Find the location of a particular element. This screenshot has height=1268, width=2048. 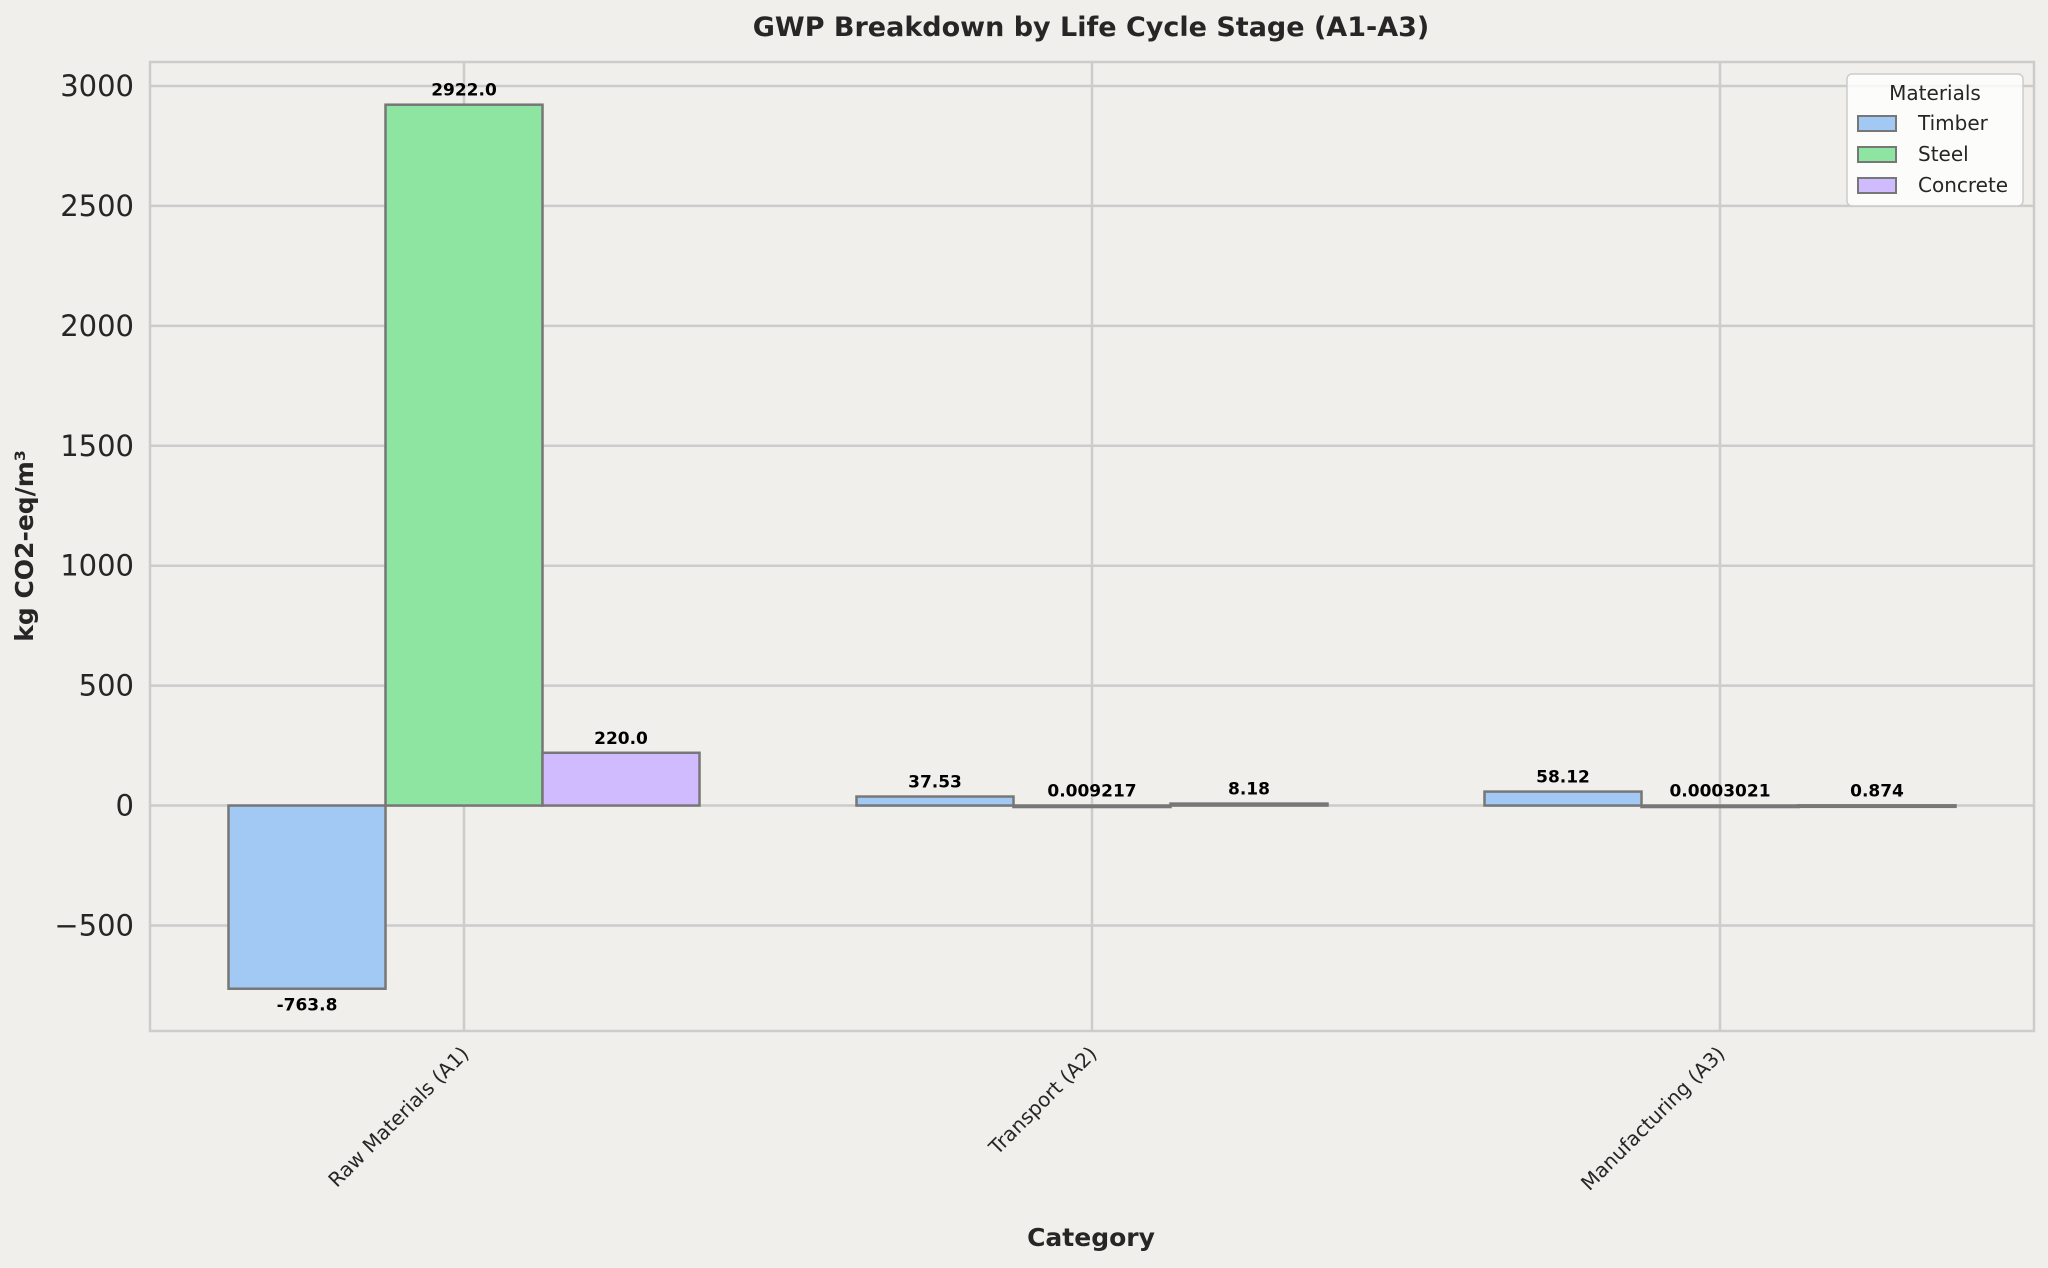

legend-swatch-concrete is located at coordinates (1877, 185).